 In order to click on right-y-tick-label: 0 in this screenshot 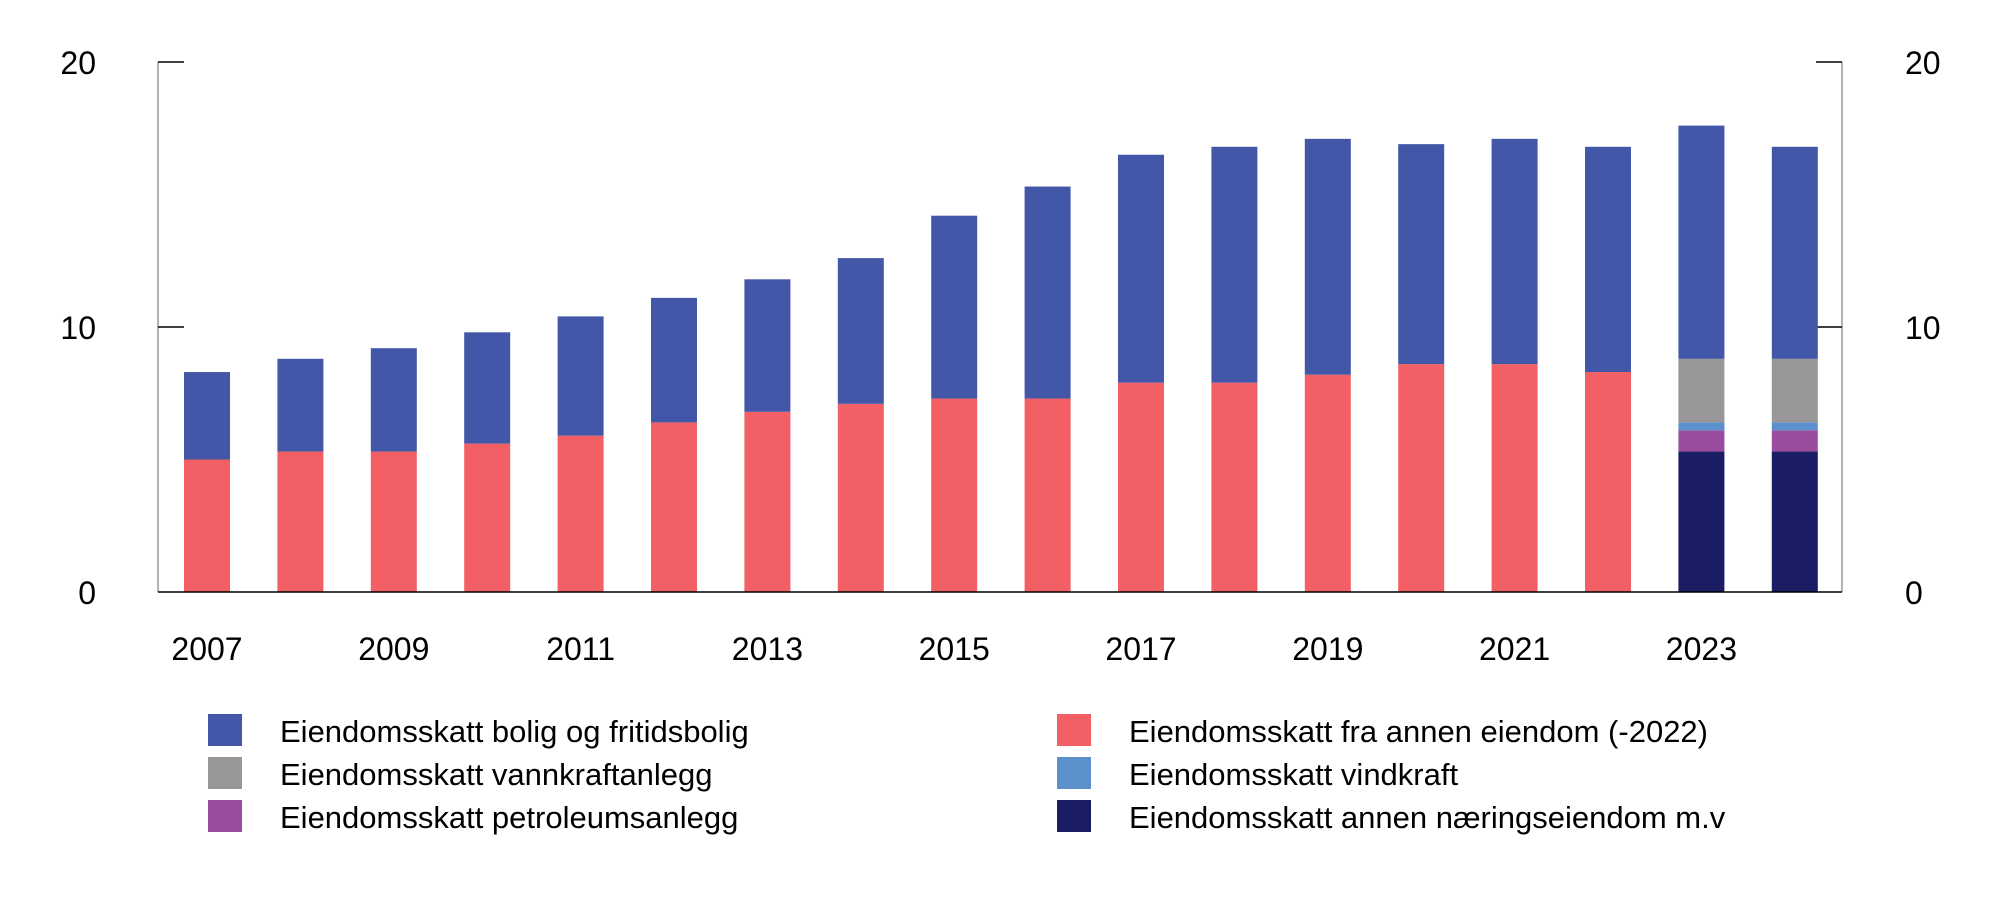, I will do `click(1914, 593)`.